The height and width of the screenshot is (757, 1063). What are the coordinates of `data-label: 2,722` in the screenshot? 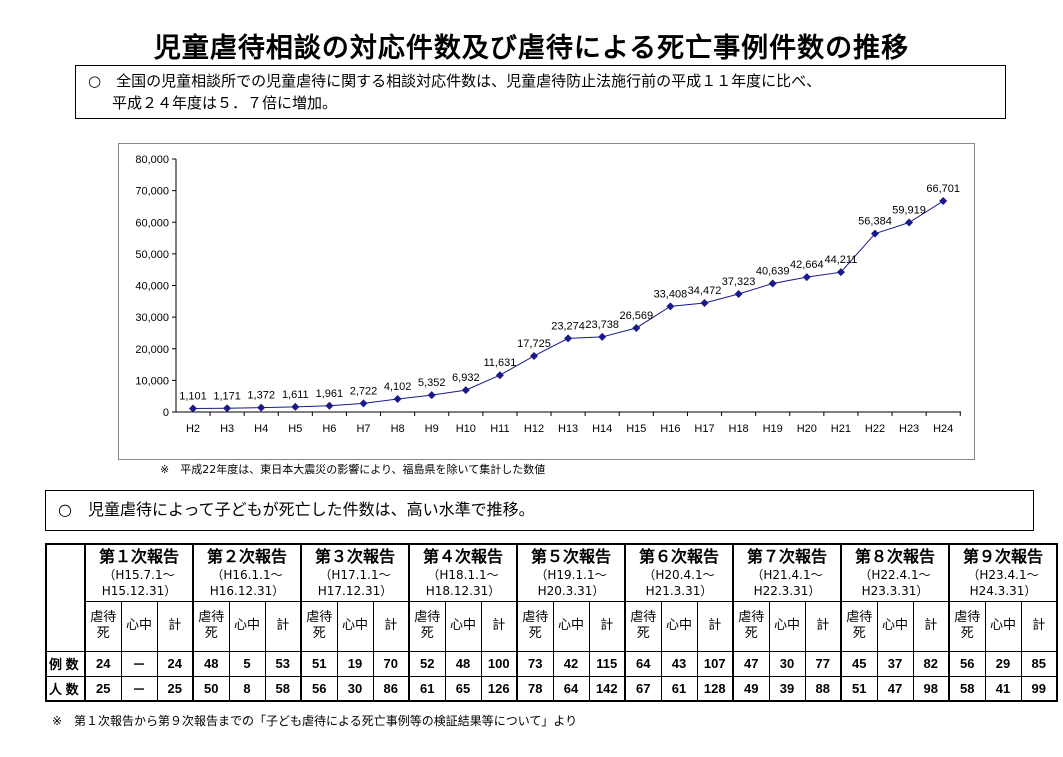 It's located at (364, 391).